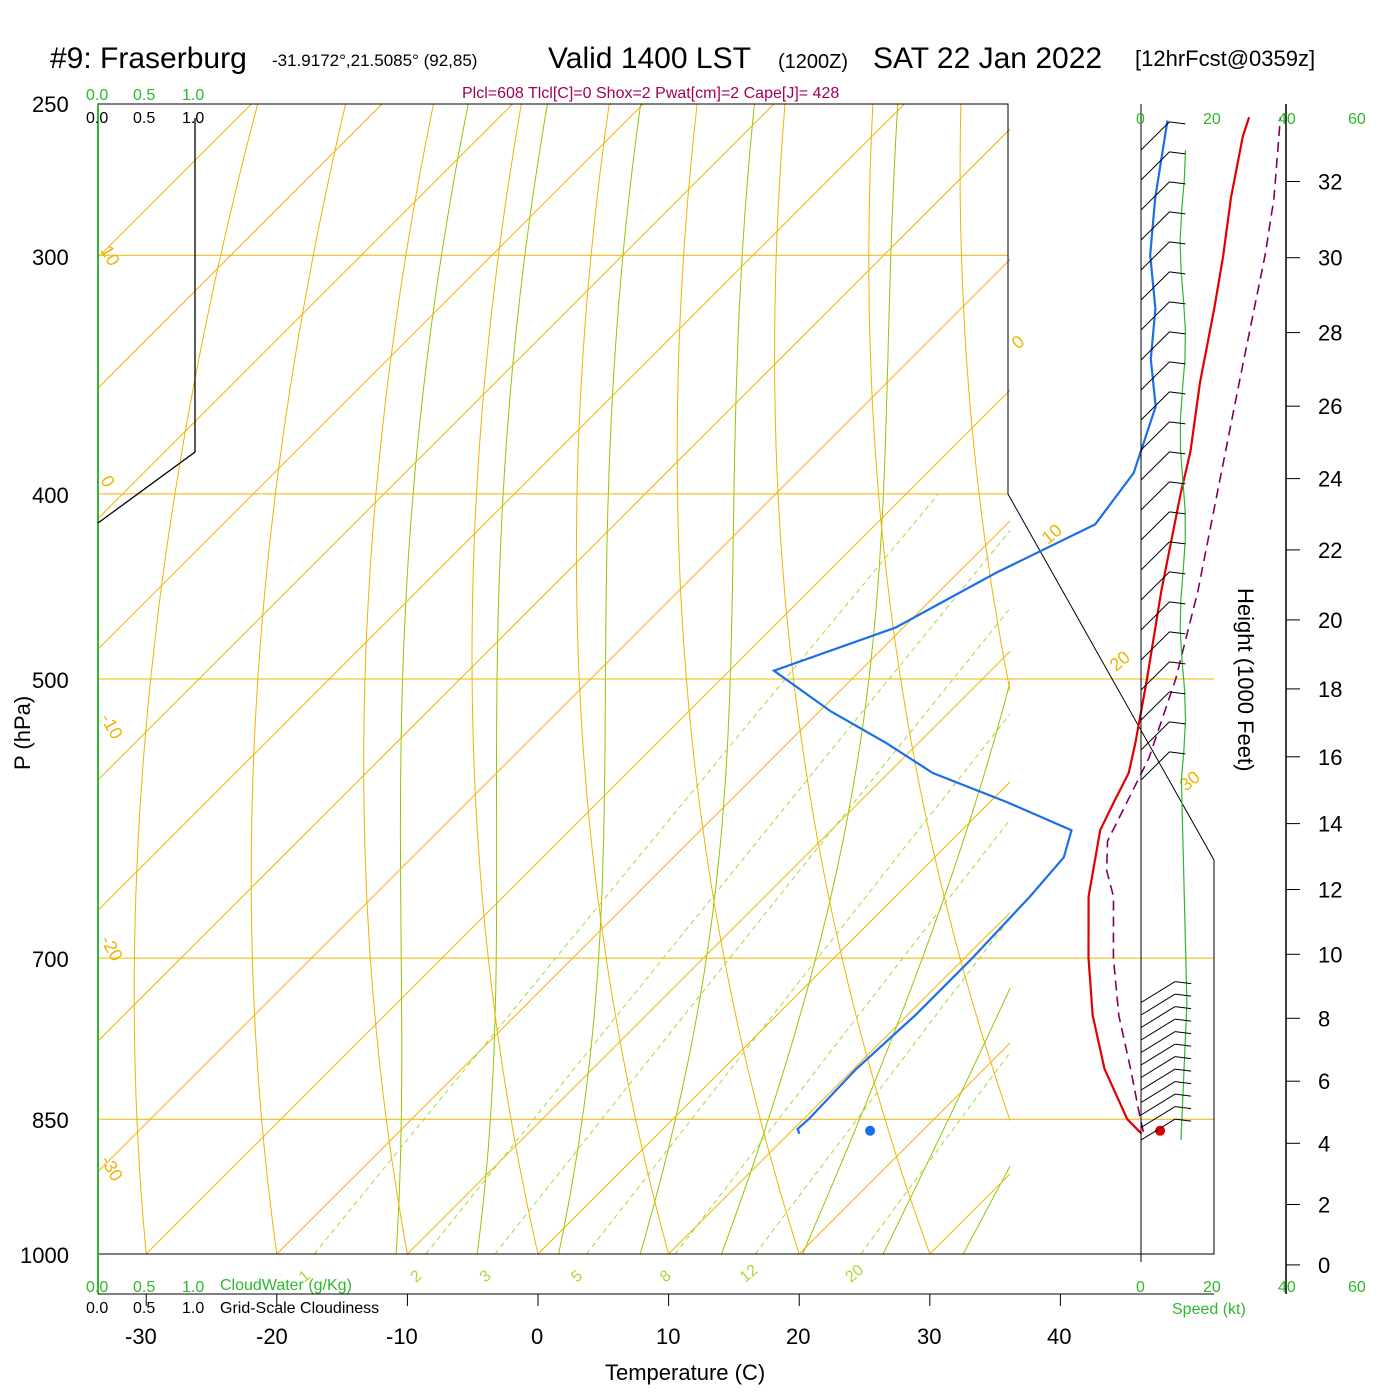  I want to click on mixing-ratio-label-12: 12, so click(749, 1274).